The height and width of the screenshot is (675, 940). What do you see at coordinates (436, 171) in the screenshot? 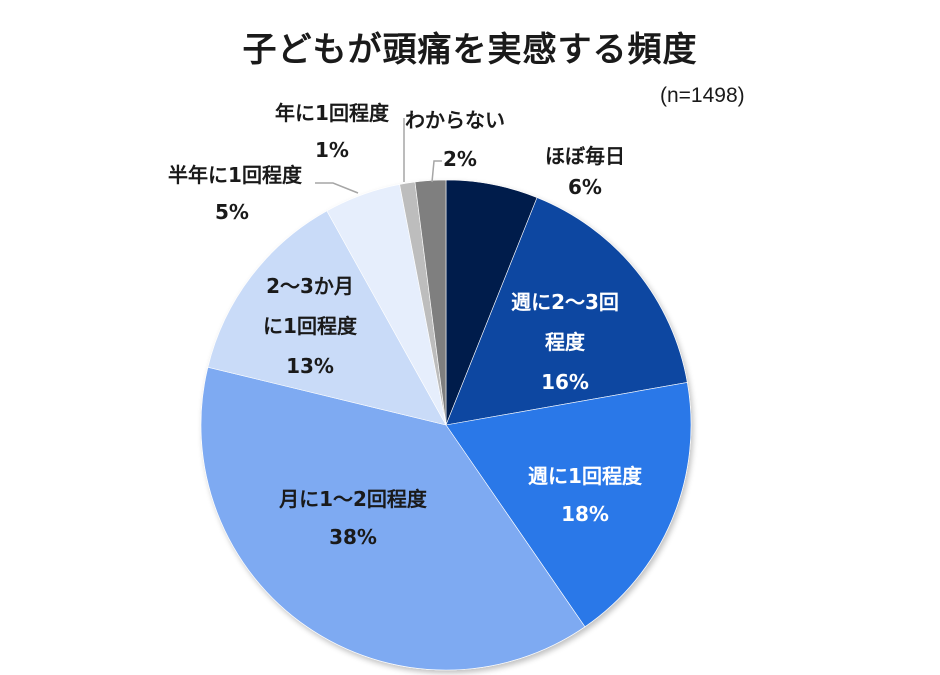
I see `leader-line-unknown` at bounding box center [436, 171].